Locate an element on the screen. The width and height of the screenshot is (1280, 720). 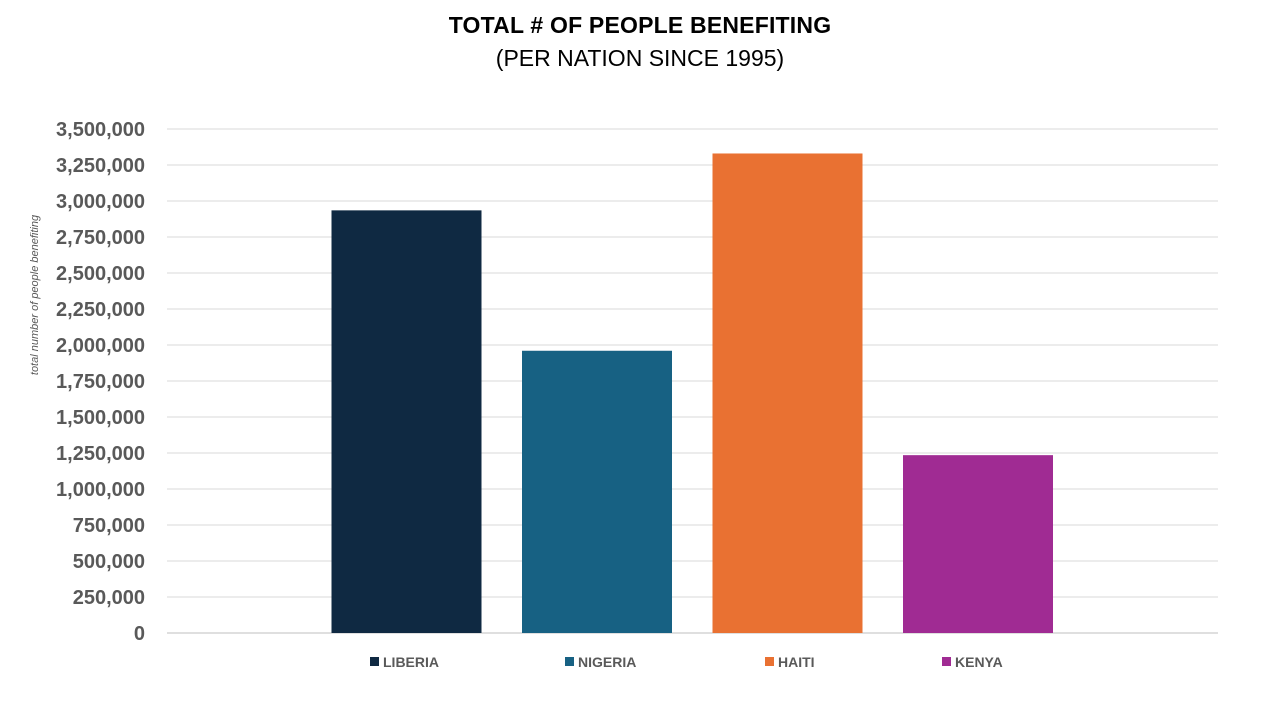
y-tick-label: 750,000 is located at coordinates (109, 526).